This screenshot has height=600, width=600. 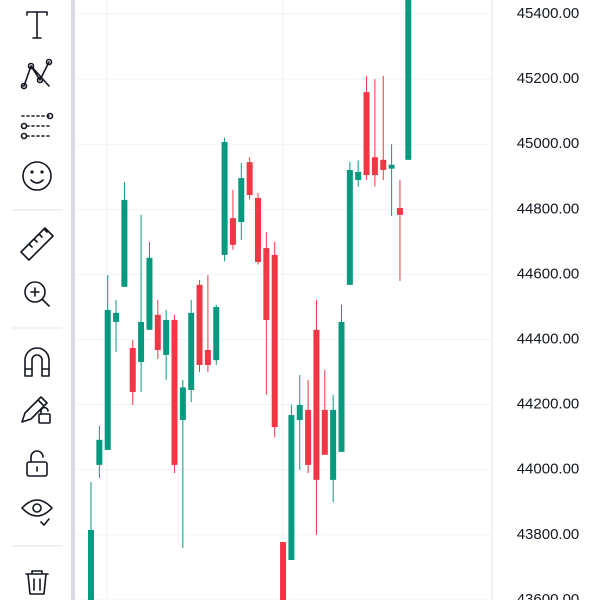 What do you see at coordinates (548, 469) in the screenshot?
I see `price-label: 44000.00` at bounding box center [548, 469].